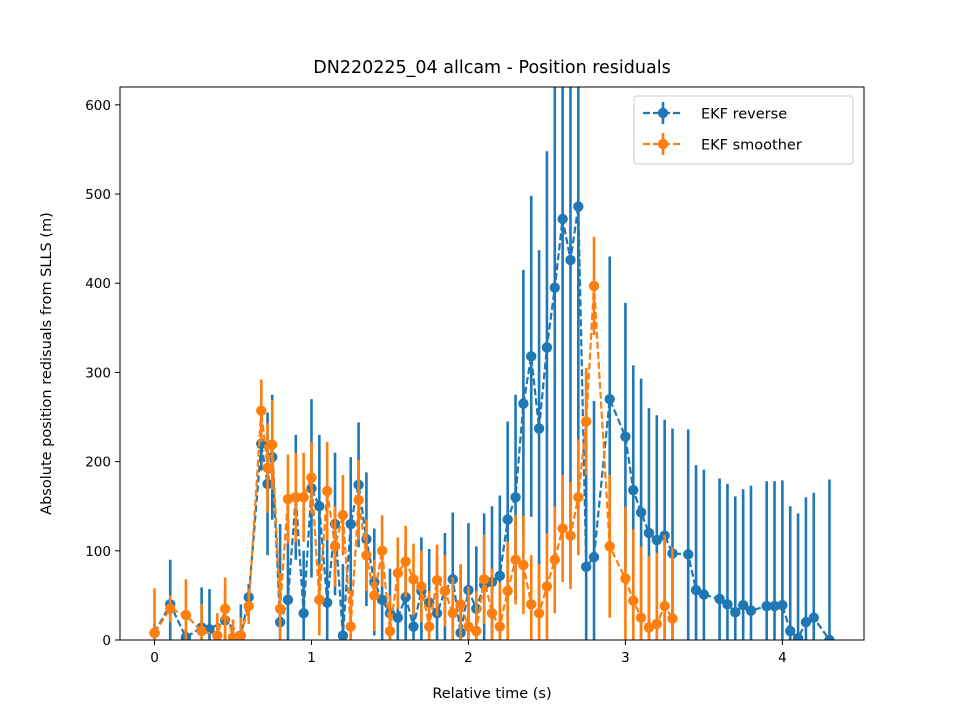 The image size is (960, 720). What do you see at coordinates (98, 195) in the screenshot?
I see `y-tick-label: 500` at bounding box center [98, 195].